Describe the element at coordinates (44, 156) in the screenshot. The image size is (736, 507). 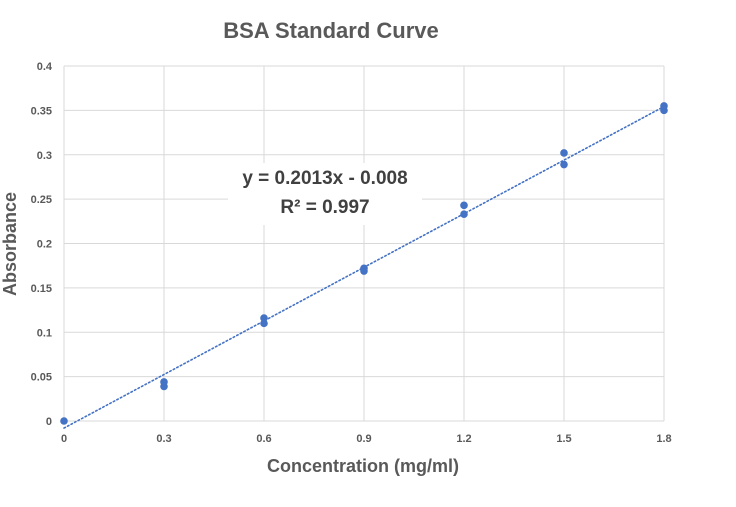
I see `y-tick-label: 0.3` at that location.